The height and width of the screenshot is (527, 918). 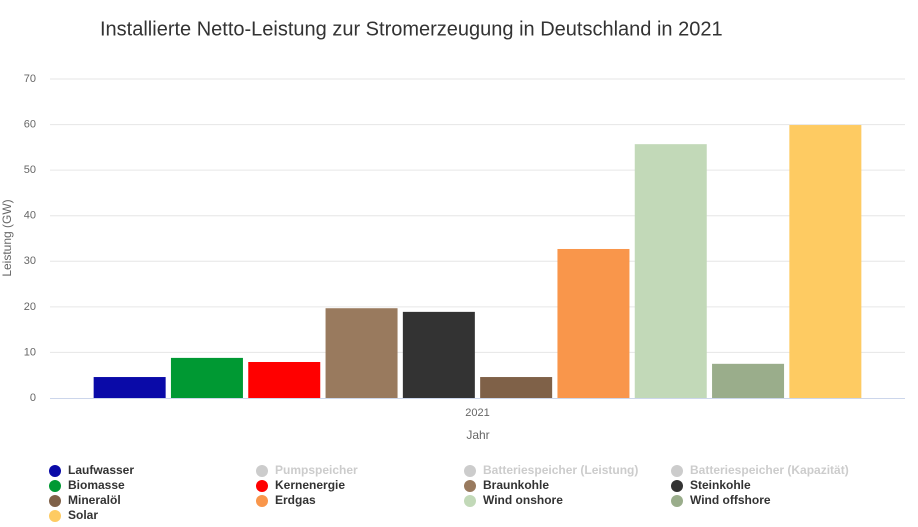 I want to click on y-tick-label: 30, so click(x=30, y=261).